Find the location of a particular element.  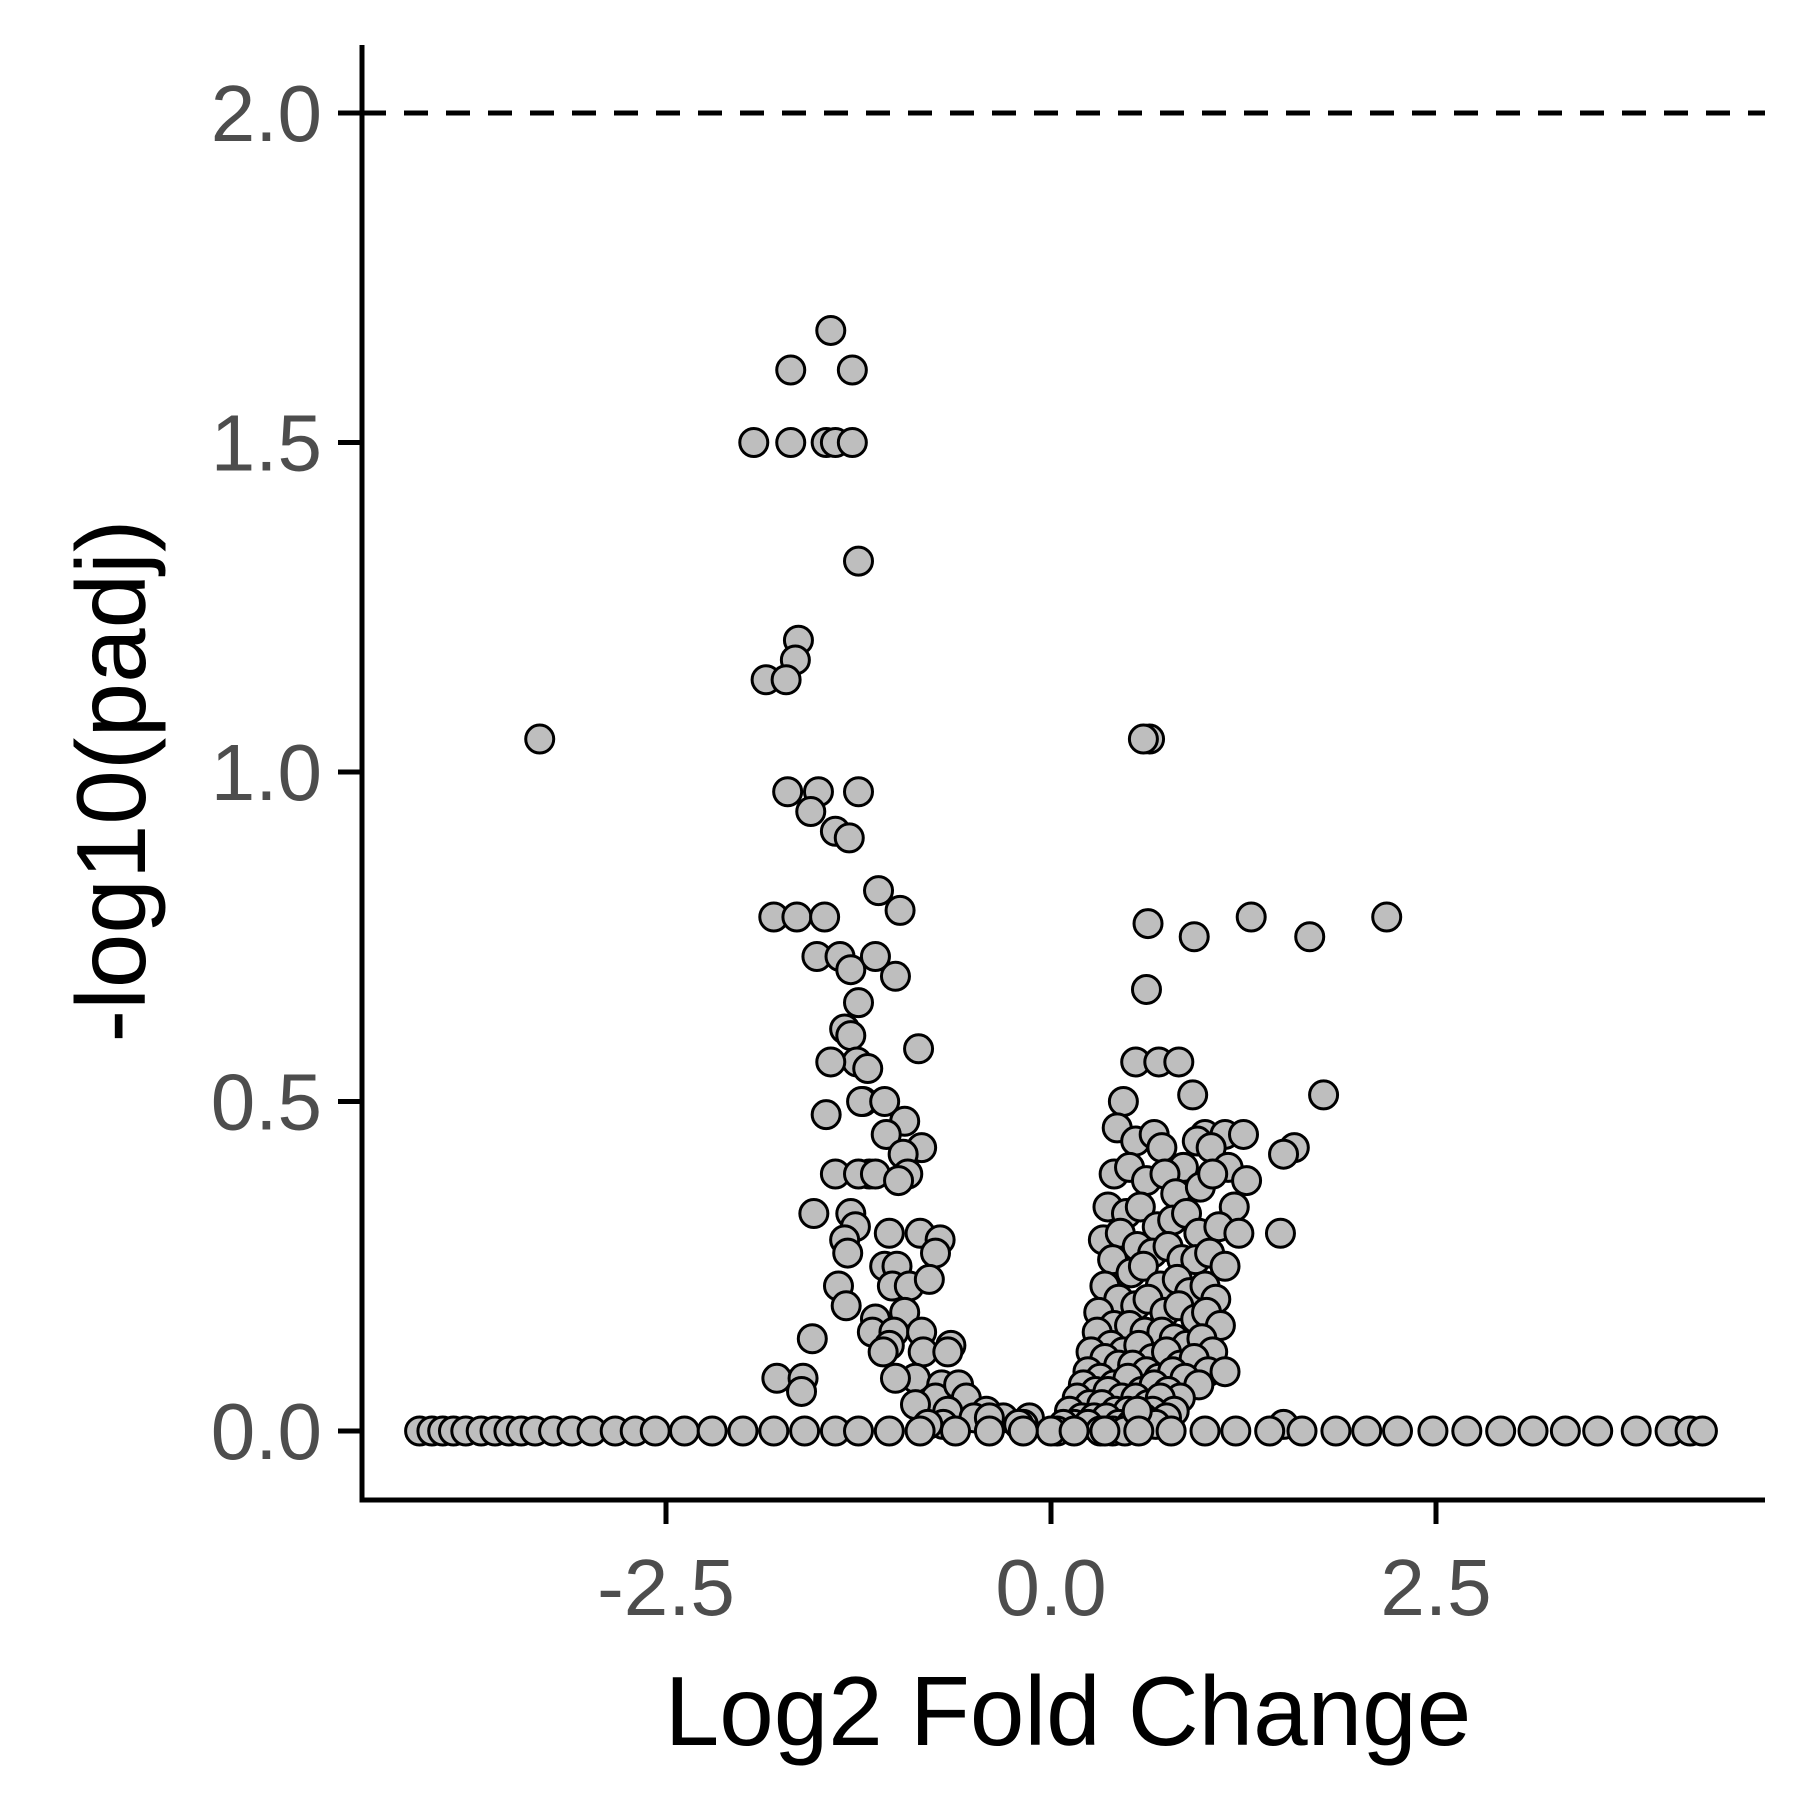

y-tick-label: 1.0 is located at coordinates (266, 772).